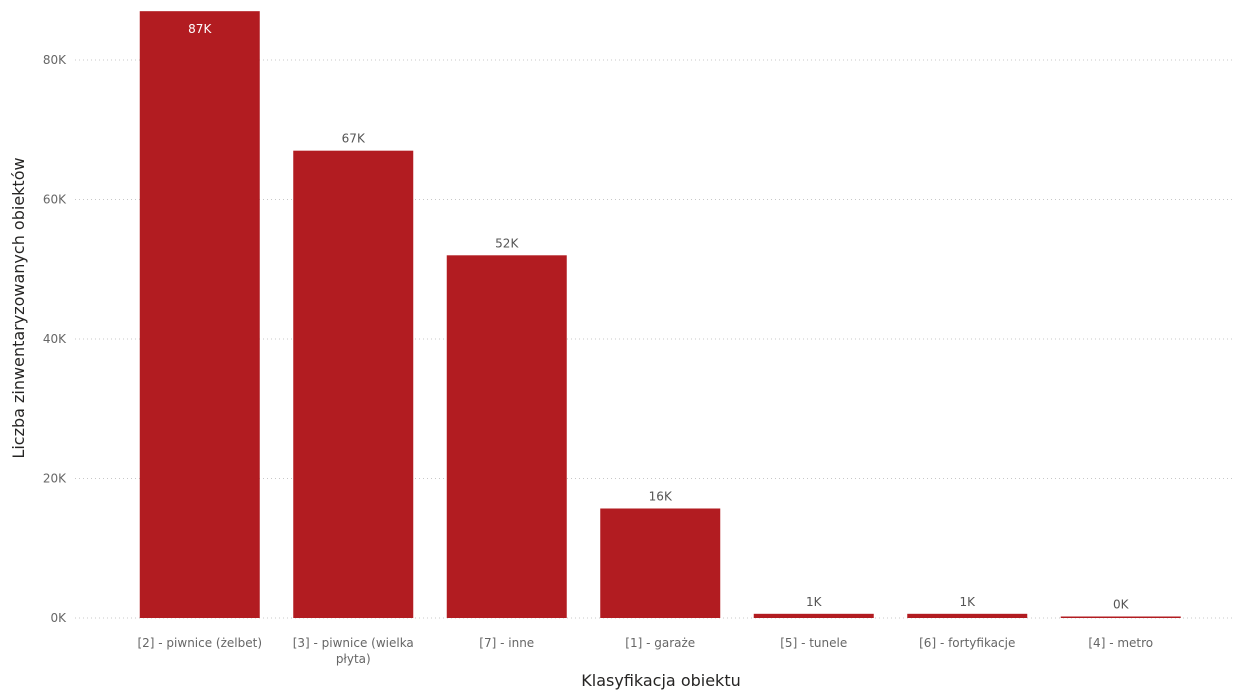 Image resolution: width=1242 pixels, height=693 pixels. I want to click on data-label: 16K, so click(661, 496).